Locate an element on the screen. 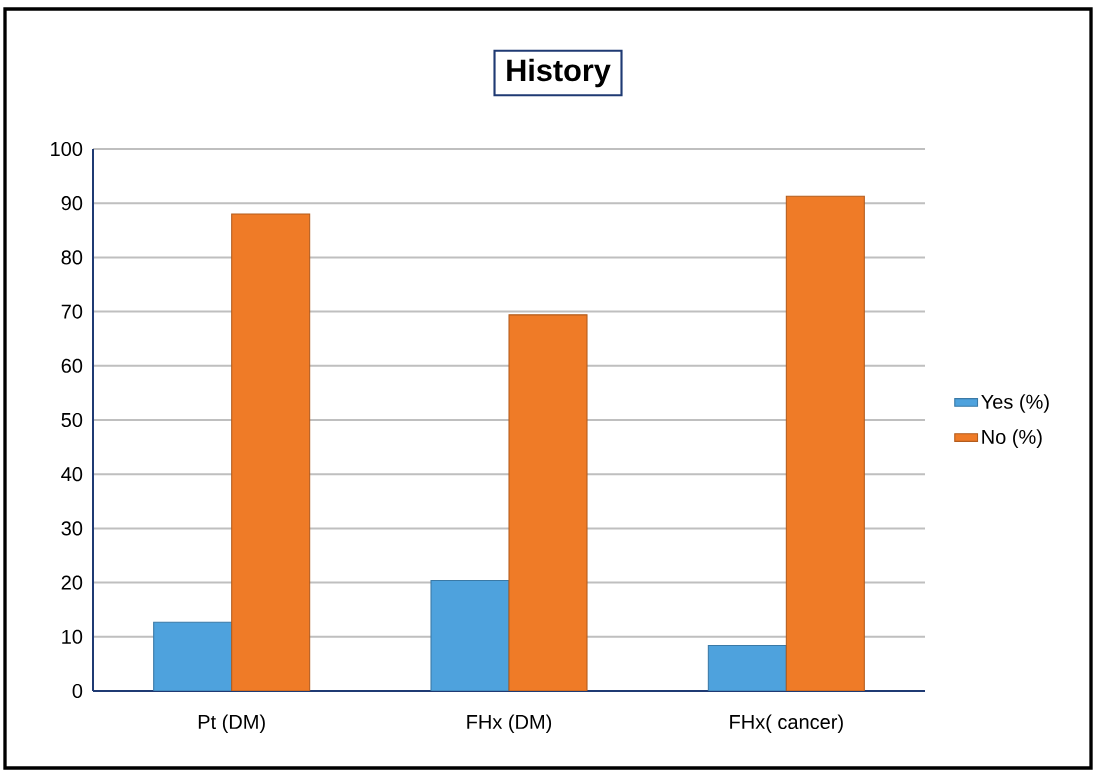 This screenshot has height=771, width=1094. y-tick-label: 100 is located at coordinates (67, 149).